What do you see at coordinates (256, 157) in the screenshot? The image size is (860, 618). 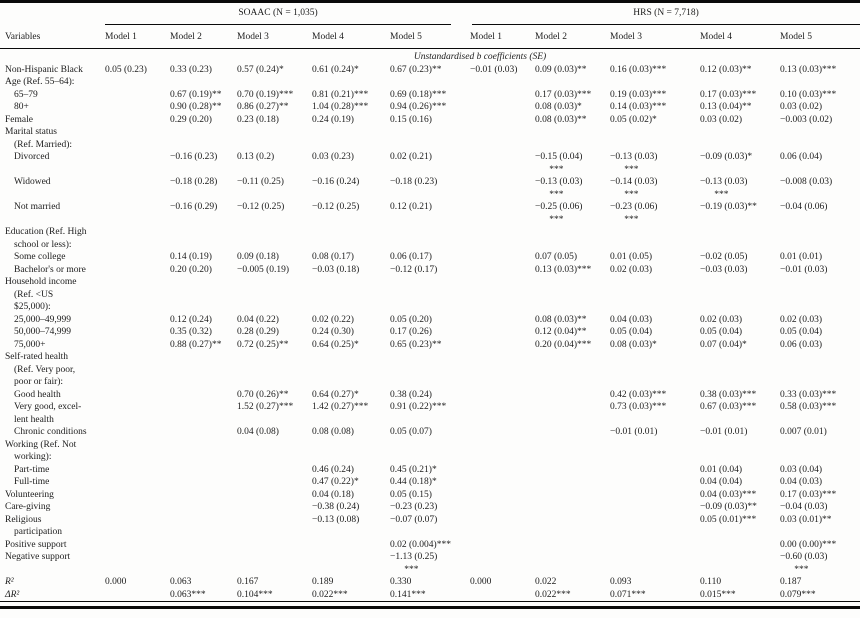 I see `coefficient-cell: 0.13 (0.2)` at bounding box center [256, 157].